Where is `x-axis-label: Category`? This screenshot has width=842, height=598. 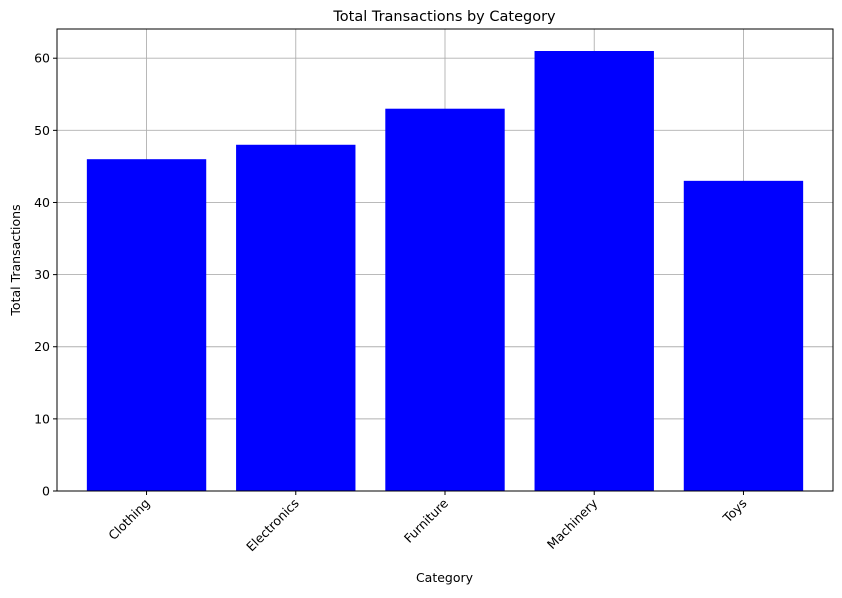
x-axis-label: Category is located at coordinates (445, 577).